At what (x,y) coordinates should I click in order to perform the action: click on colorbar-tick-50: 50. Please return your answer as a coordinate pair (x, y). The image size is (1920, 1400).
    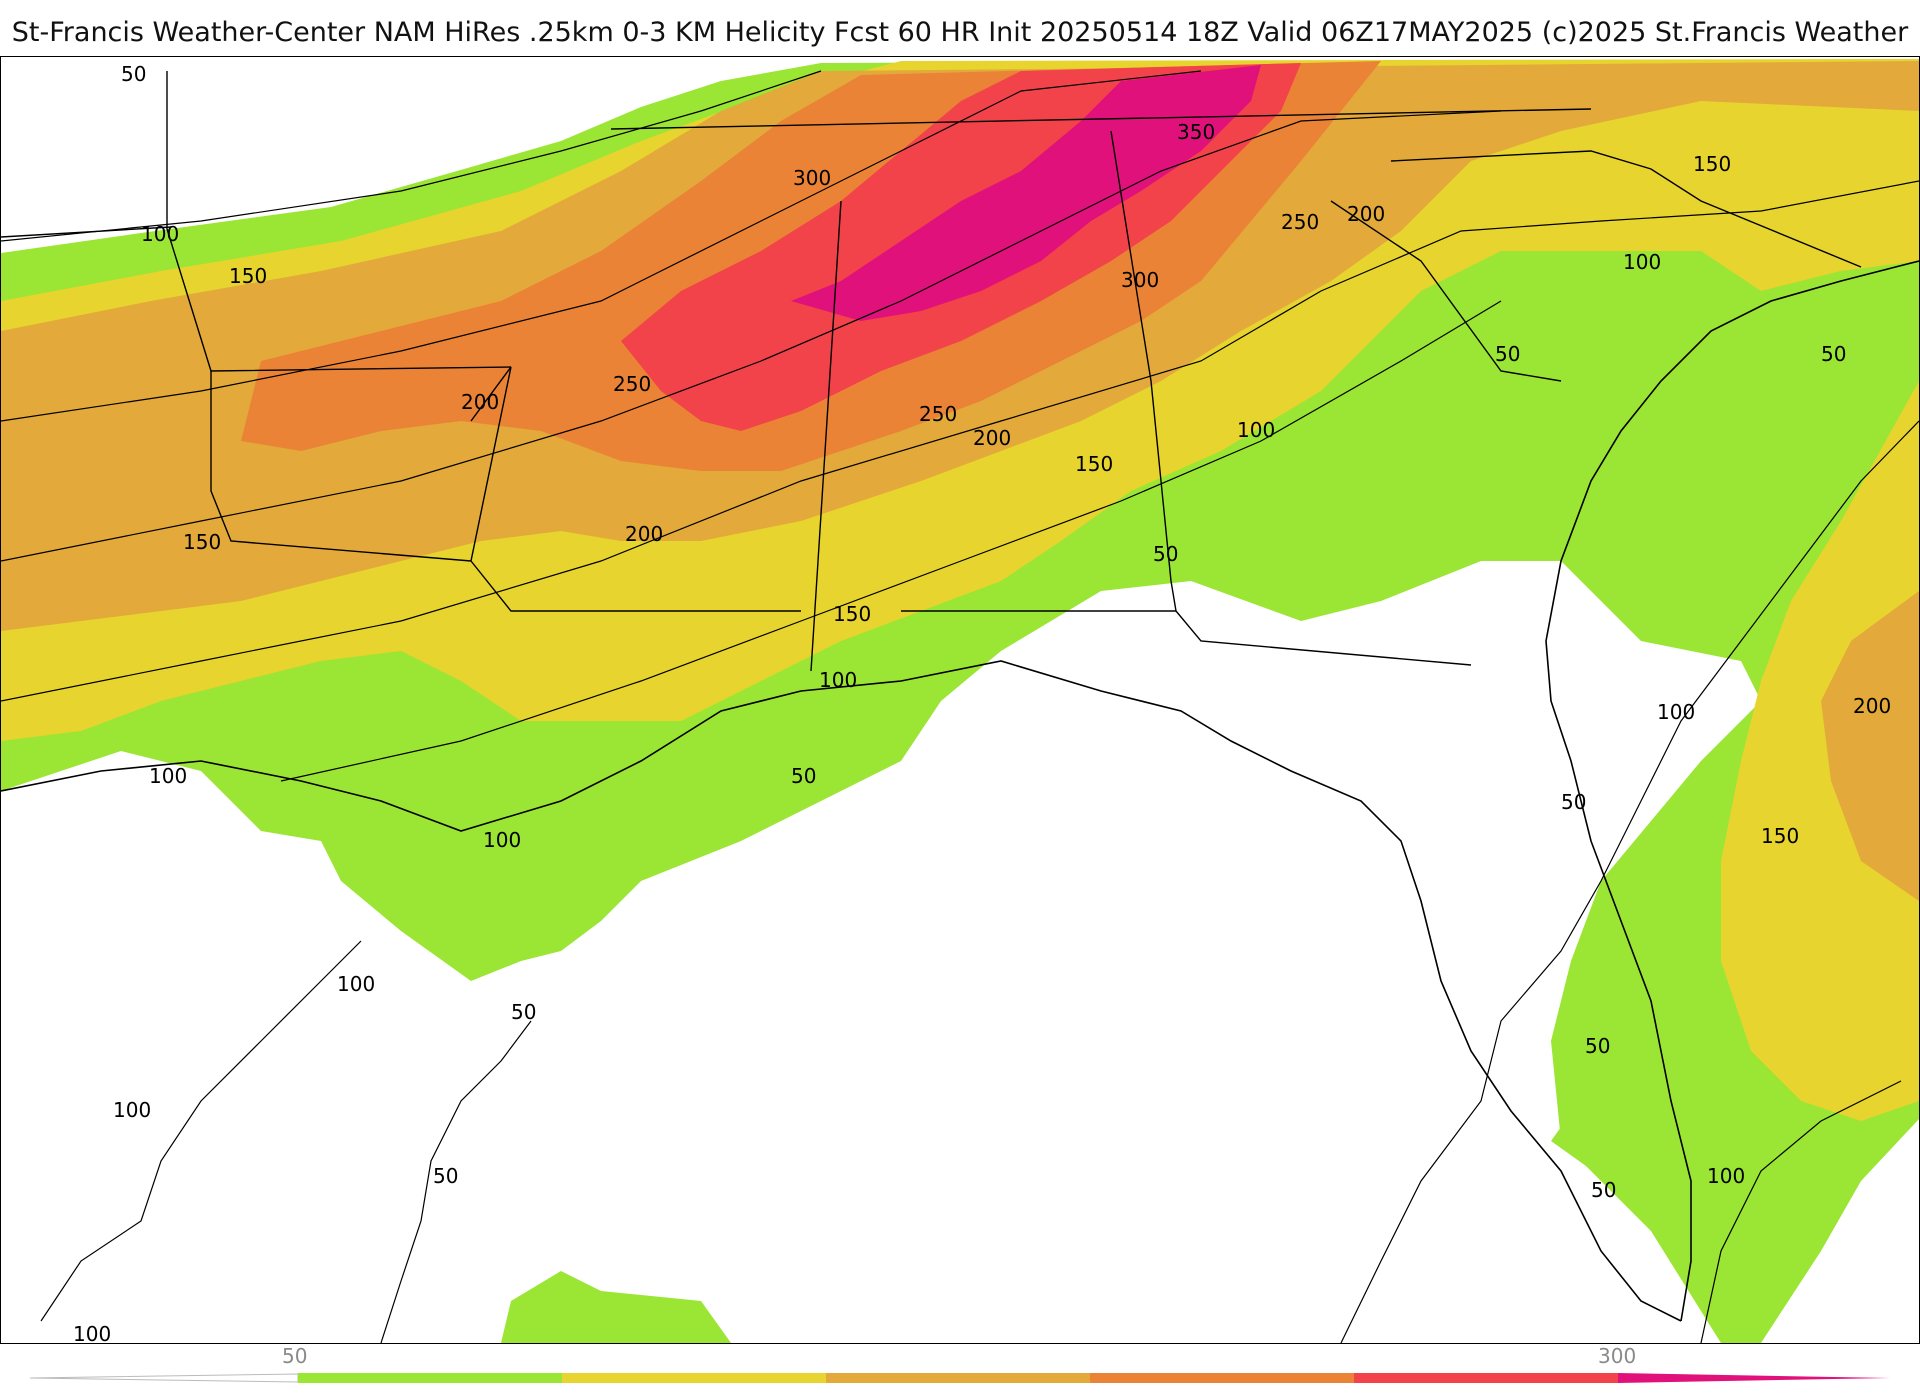
    Looking at the image, I should click on (295, 1356).